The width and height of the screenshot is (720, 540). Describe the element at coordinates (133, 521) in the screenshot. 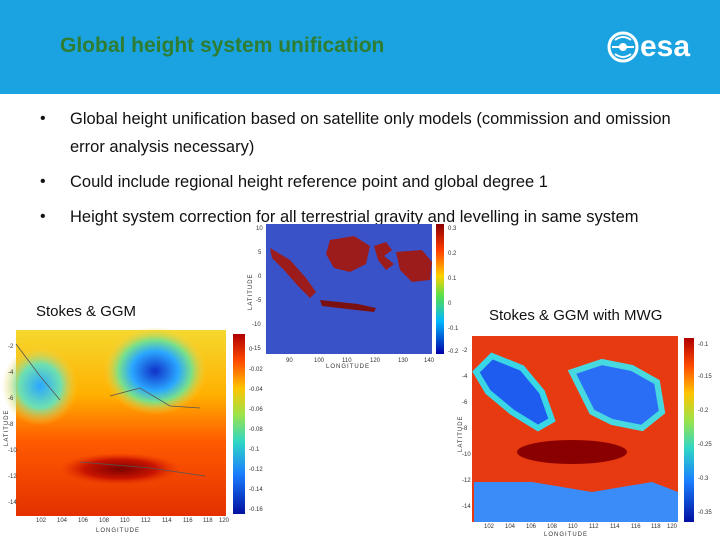

I see `left-map-x-ticks: 102 104 106 108 110 112 114 116 118 120` at that location.